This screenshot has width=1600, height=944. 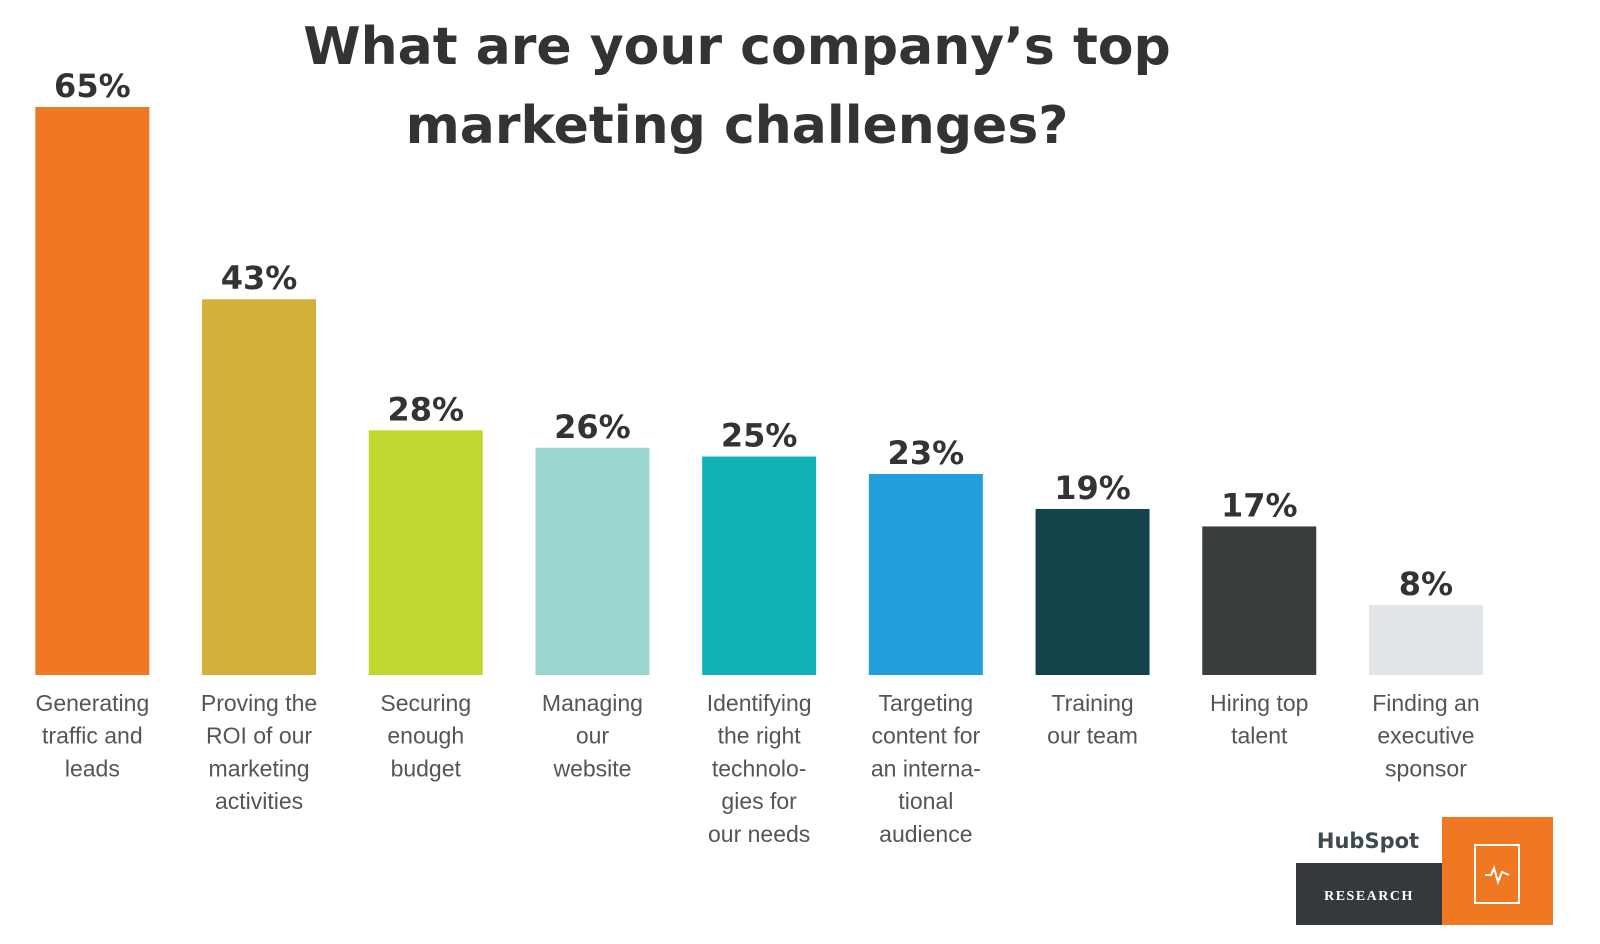 What do you see at coordinates (1259, 703) in the screenshot?
I see `x-tick-label: Hiring top` at bounding box center [1259, 703].